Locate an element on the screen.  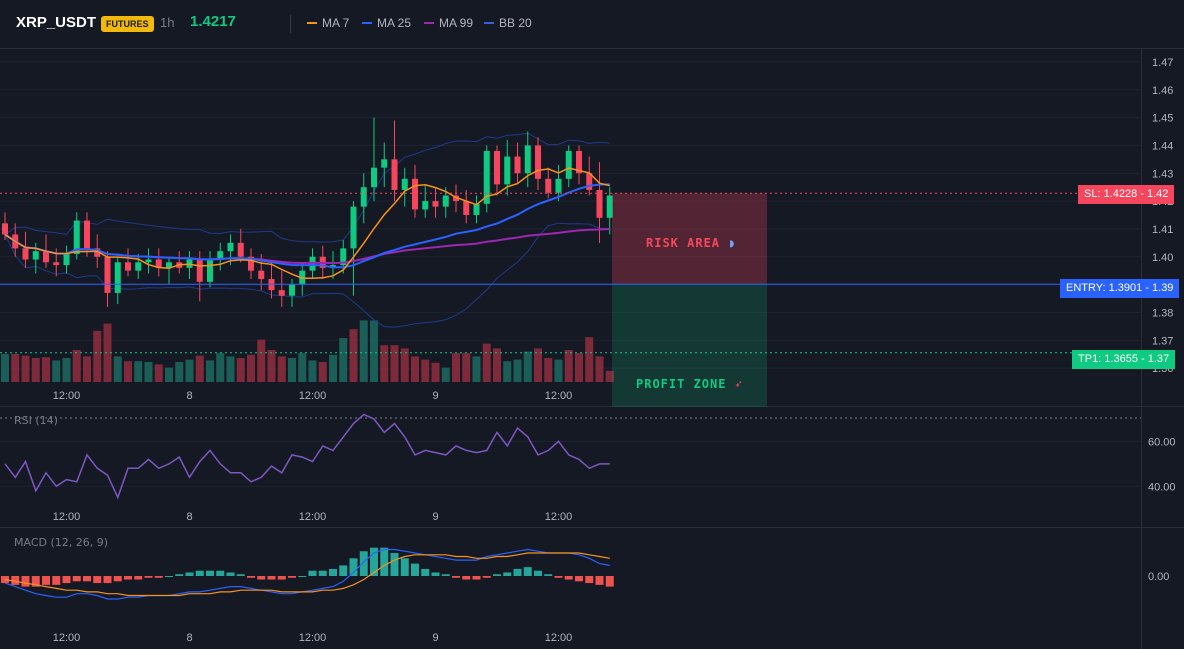
symbol-name: XRP_USDT is located at coordinates (56, 22).